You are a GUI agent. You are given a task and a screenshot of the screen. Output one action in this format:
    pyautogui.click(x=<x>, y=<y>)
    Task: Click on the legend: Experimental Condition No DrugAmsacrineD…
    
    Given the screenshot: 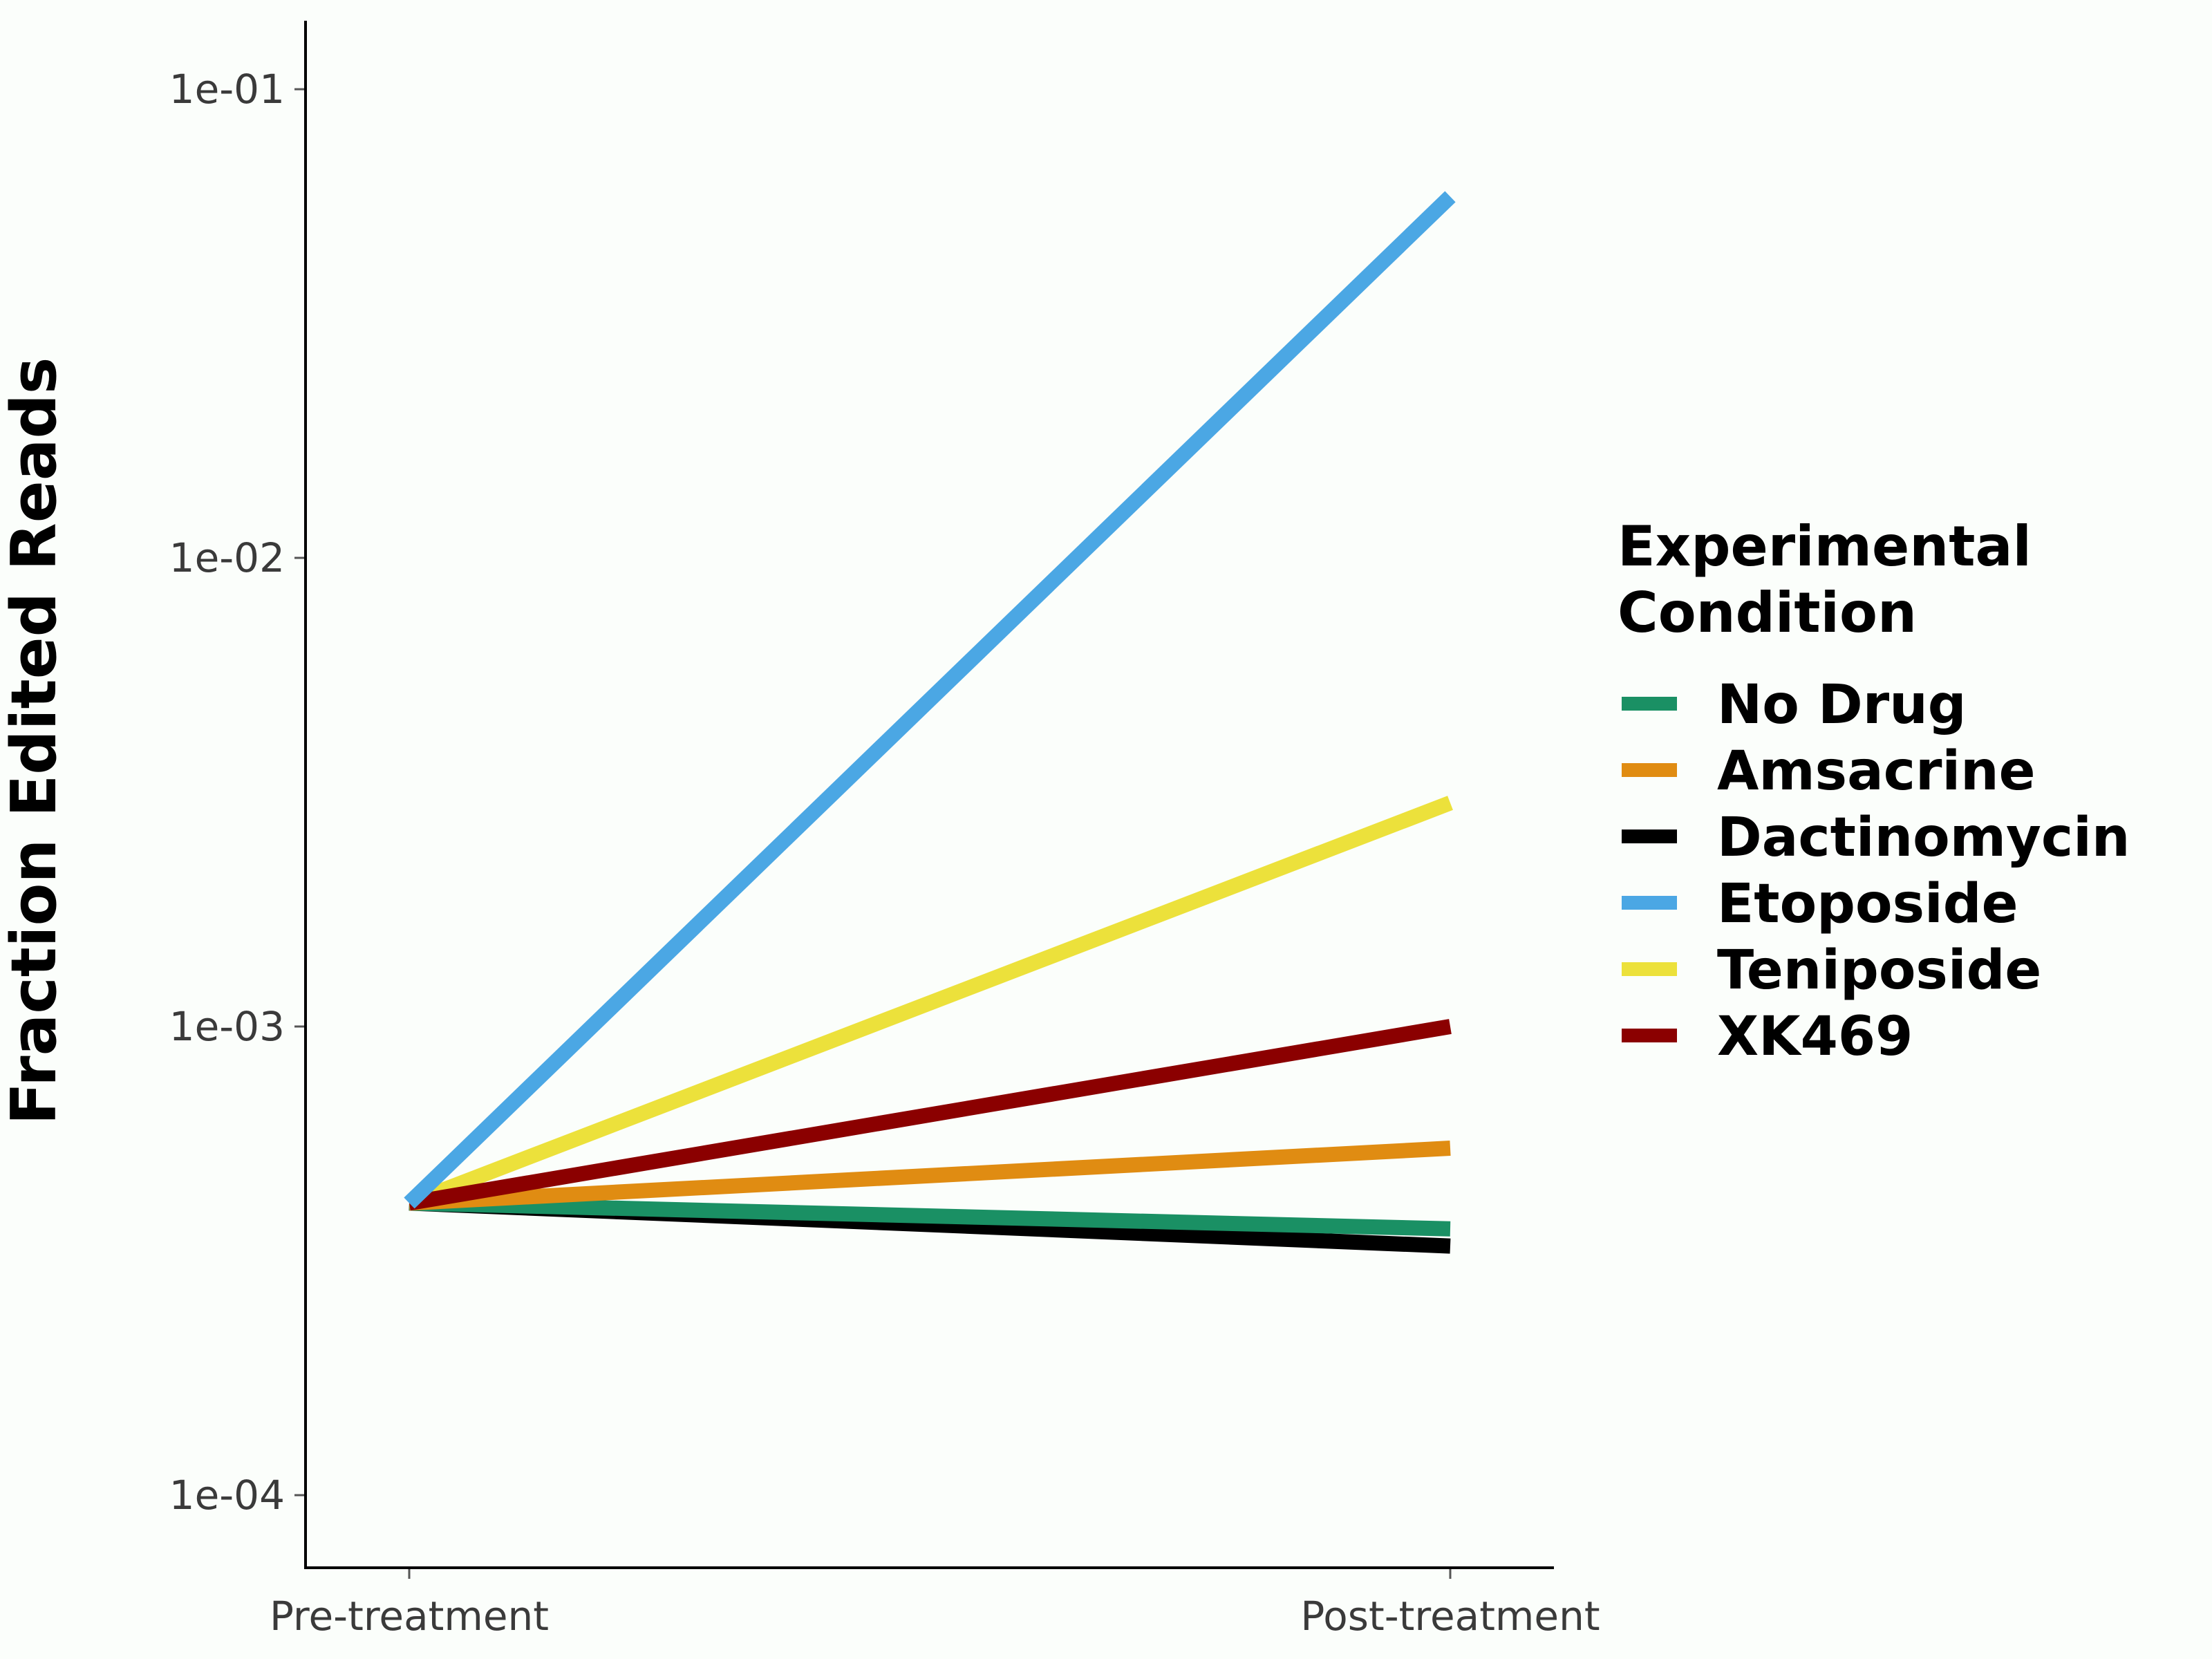 What is the action you would take?
    pyautogui.click(x=1874, y=791)
    